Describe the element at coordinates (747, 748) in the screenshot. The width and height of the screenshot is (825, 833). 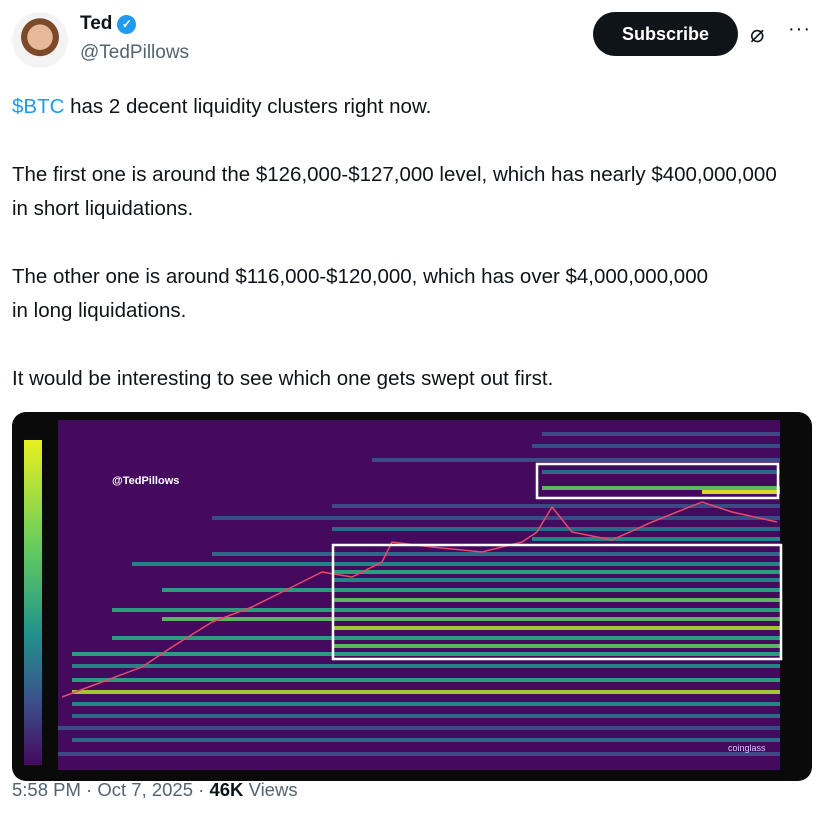
I see `coinglass-logo: coinglass` at that location.